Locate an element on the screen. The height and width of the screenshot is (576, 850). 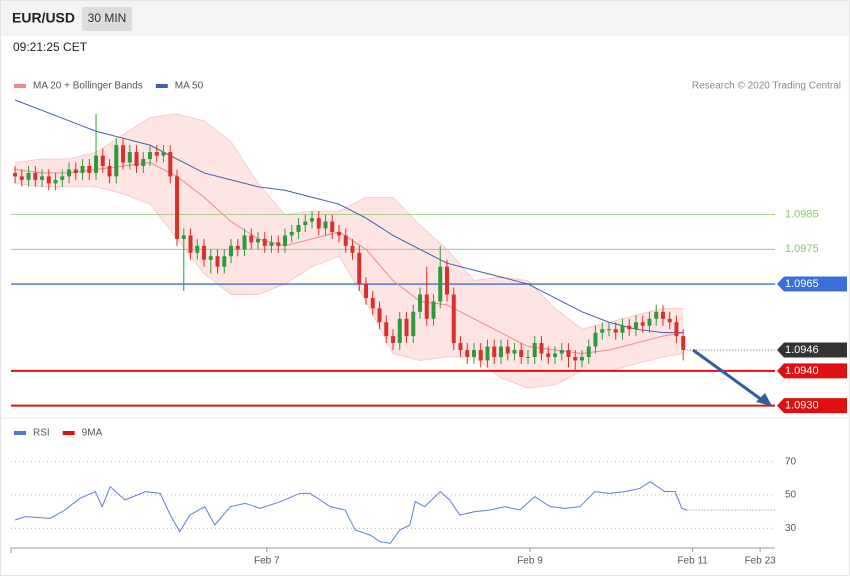
legend-label: RSI is located at coordinates (41, 433).